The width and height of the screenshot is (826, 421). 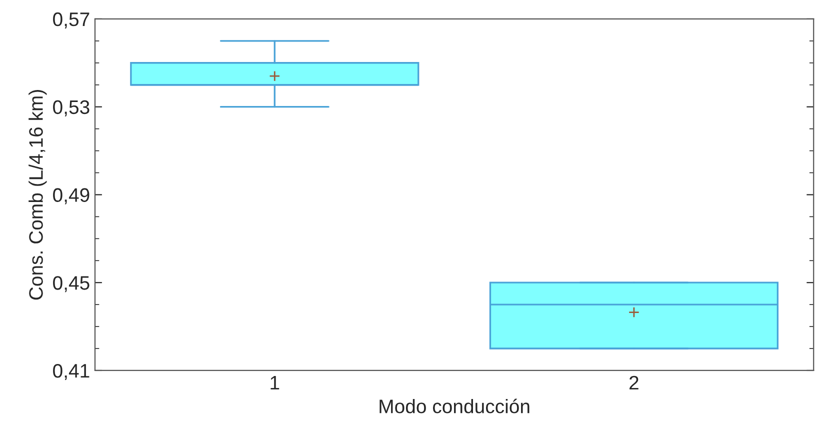 What do you see at coordinates (71, 108) in the screenshot?
I see `y-tick-label: 0,53` at bounding box center [71, 108].